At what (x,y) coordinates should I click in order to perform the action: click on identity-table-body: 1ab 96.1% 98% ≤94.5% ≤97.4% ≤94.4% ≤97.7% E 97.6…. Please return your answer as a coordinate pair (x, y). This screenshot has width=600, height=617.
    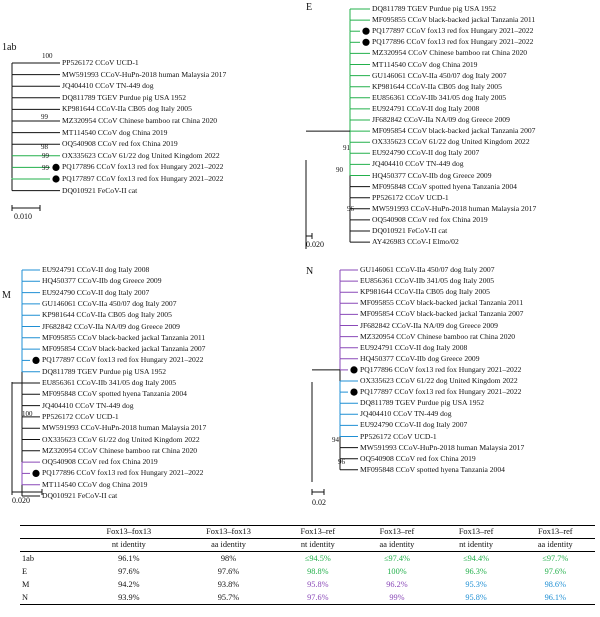
    Looking at the image, I should click on (307, 578).